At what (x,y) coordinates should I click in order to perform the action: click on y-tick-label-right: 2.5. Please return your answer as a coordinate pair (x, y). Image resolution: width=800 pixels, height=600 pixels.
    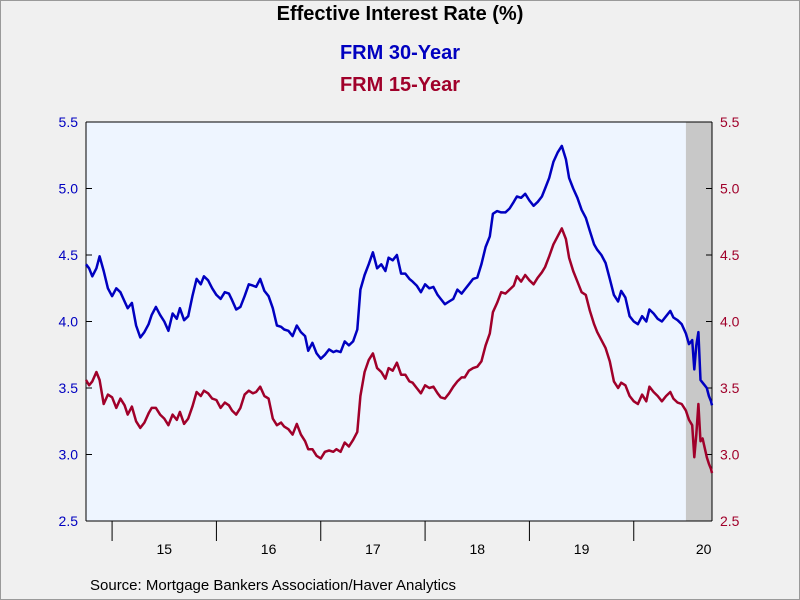
    Looking at the image, I should click on (730, 521).